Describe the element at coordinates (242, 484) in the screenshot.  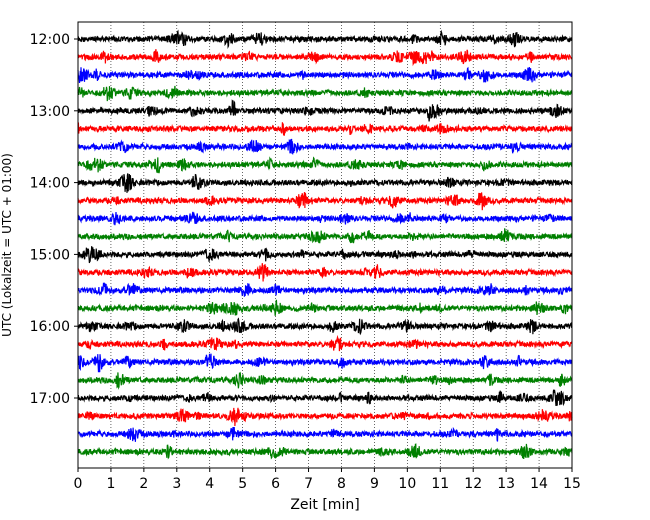
I see `x-tick-label: 5` at that location.